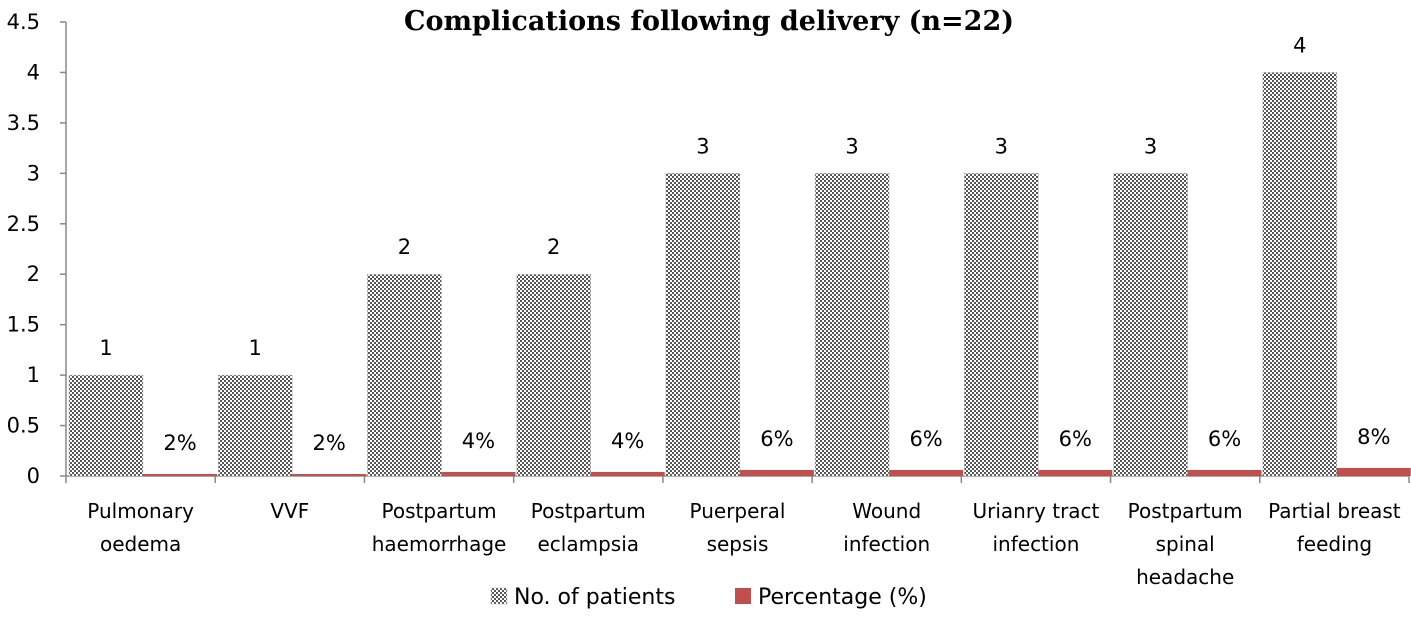 The image size is (1411, 621). Describe the element at coordinates (33, 274) in the screenshot. I see `y-tick-label: 2` at that location.